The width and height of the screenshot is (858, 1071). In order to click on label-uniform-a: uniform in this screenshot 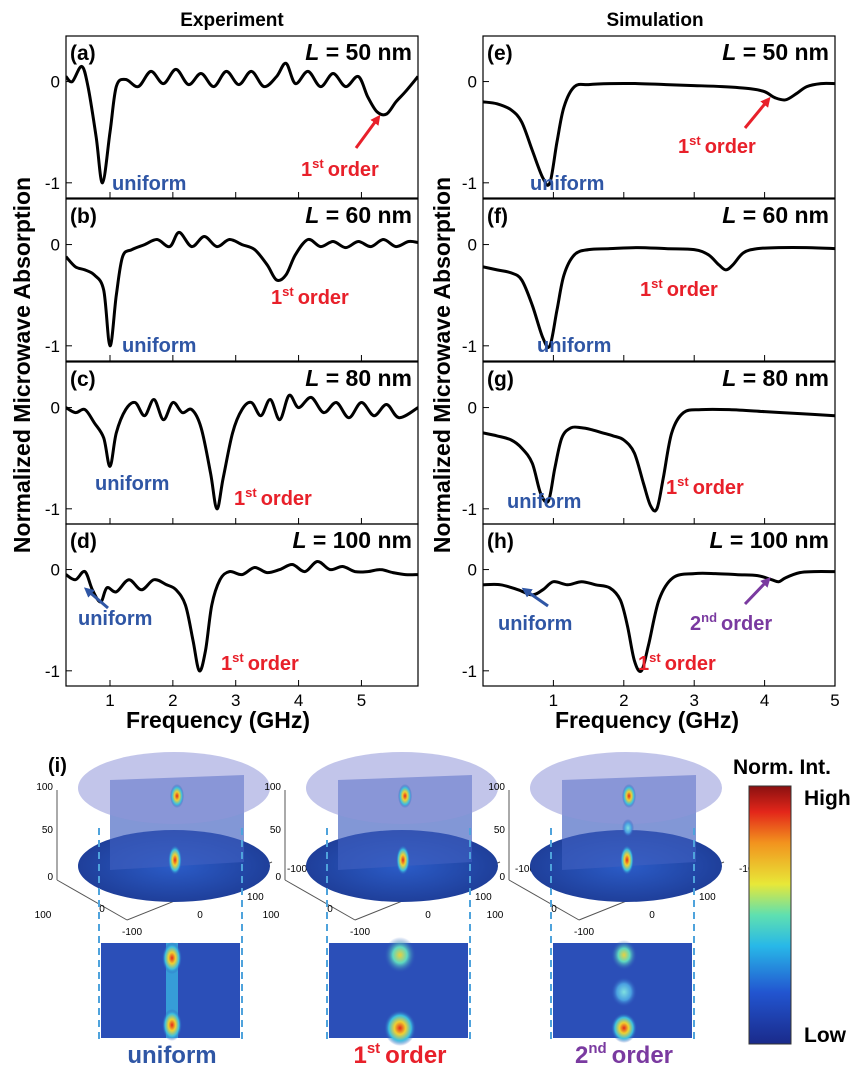, I will do `click(149, 184)`.